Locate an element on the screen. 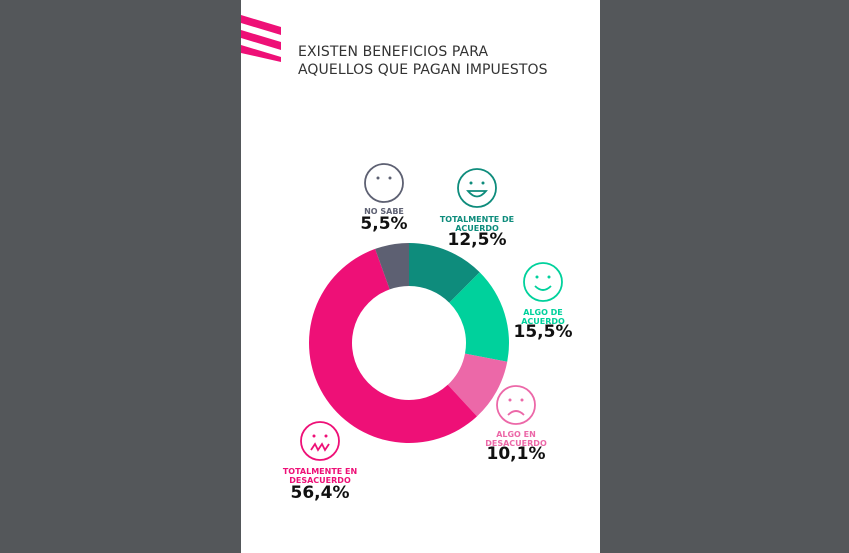  value-label: 12,5% is located at coordinates (477, 240).